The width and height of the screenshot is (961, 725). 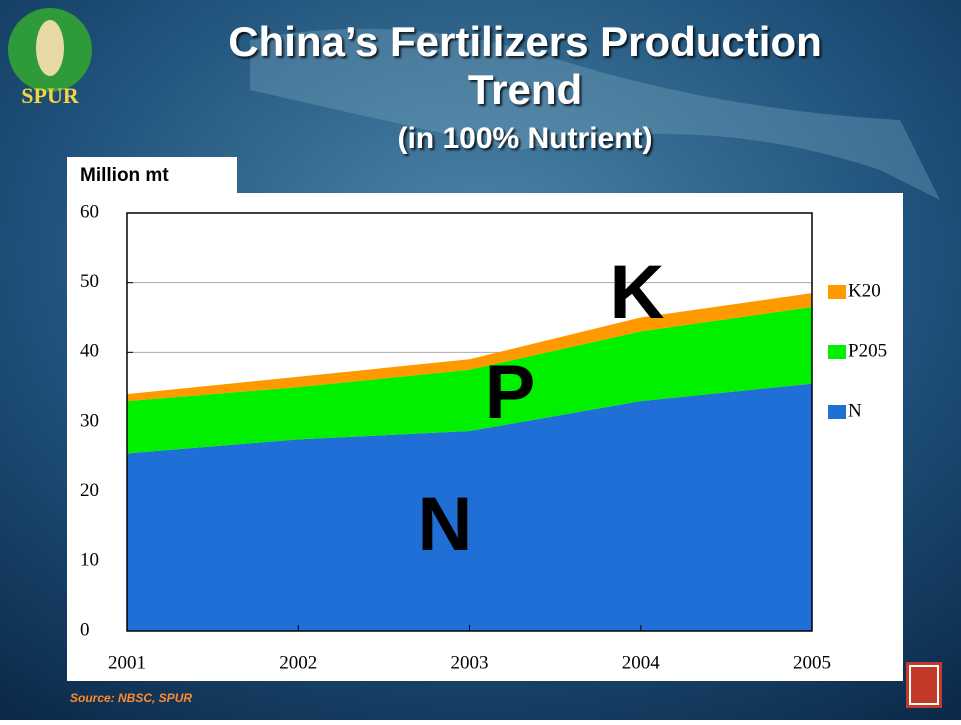 What do you see at coordinates (812, 662) in the screenshot?
I see `x-tick-label: 2005` at bounding box center [812, 662].